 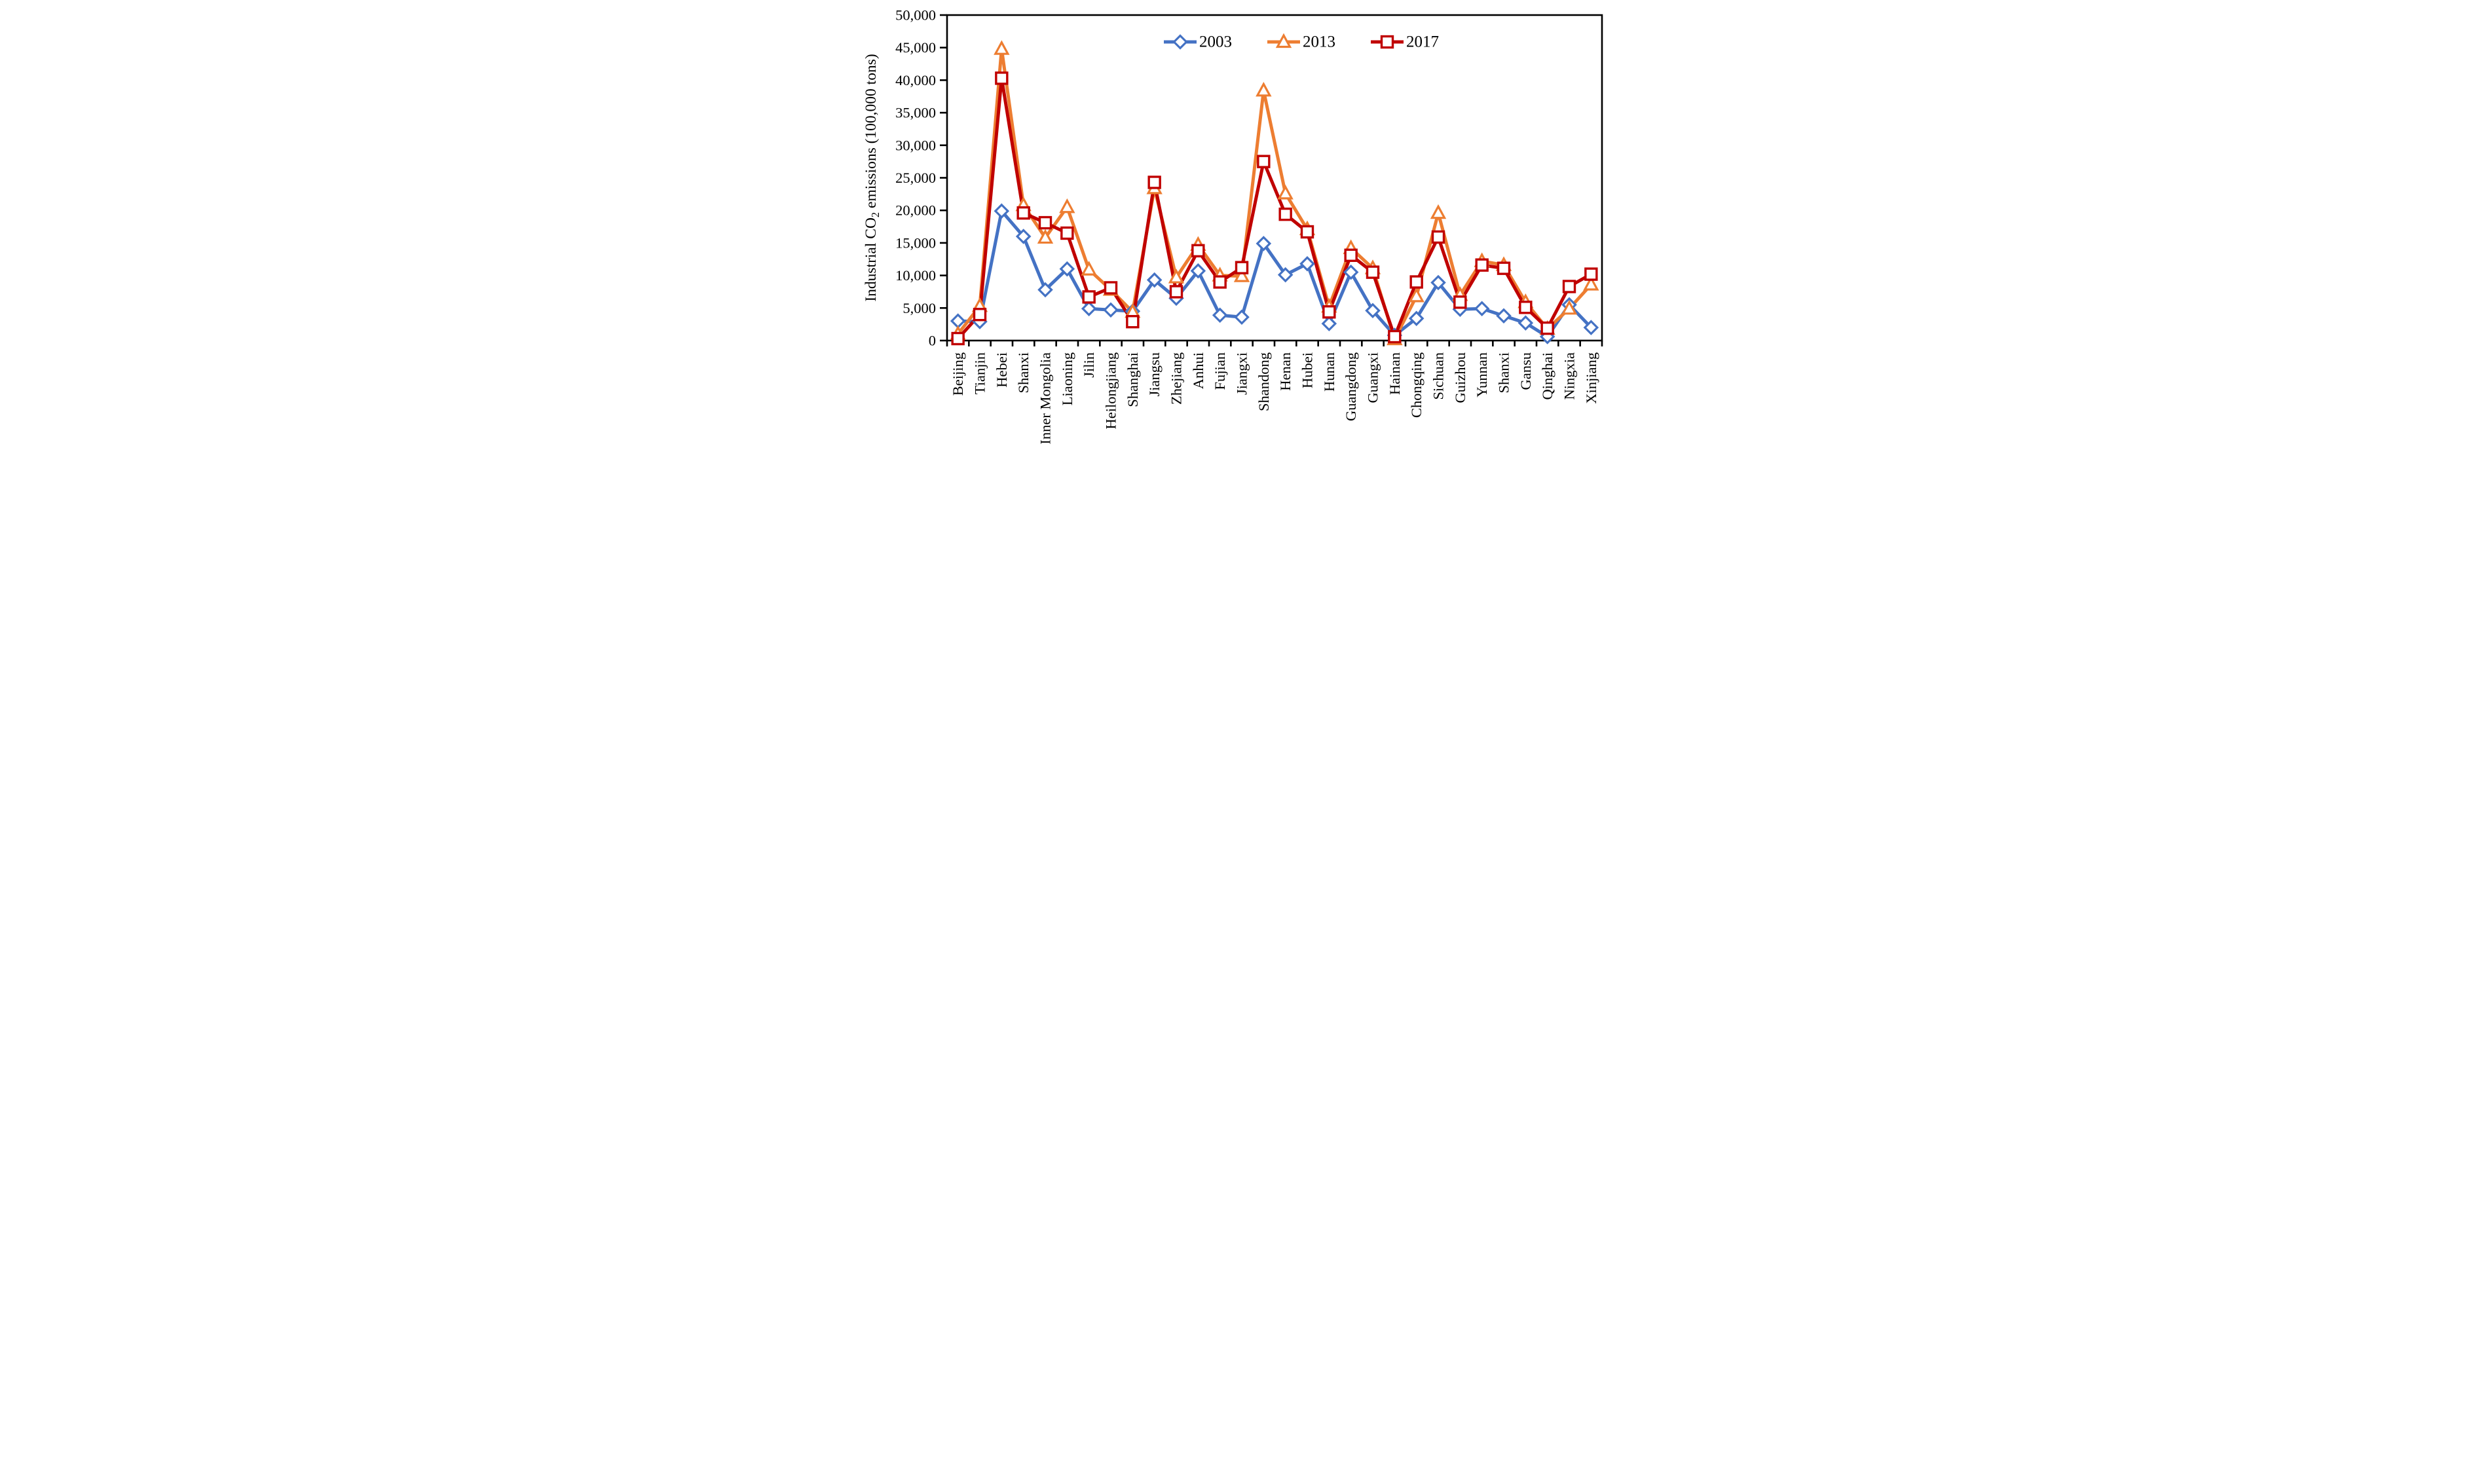 I want to click on x-axis-label: Heilongjiang, so click(x=1111, y=390).